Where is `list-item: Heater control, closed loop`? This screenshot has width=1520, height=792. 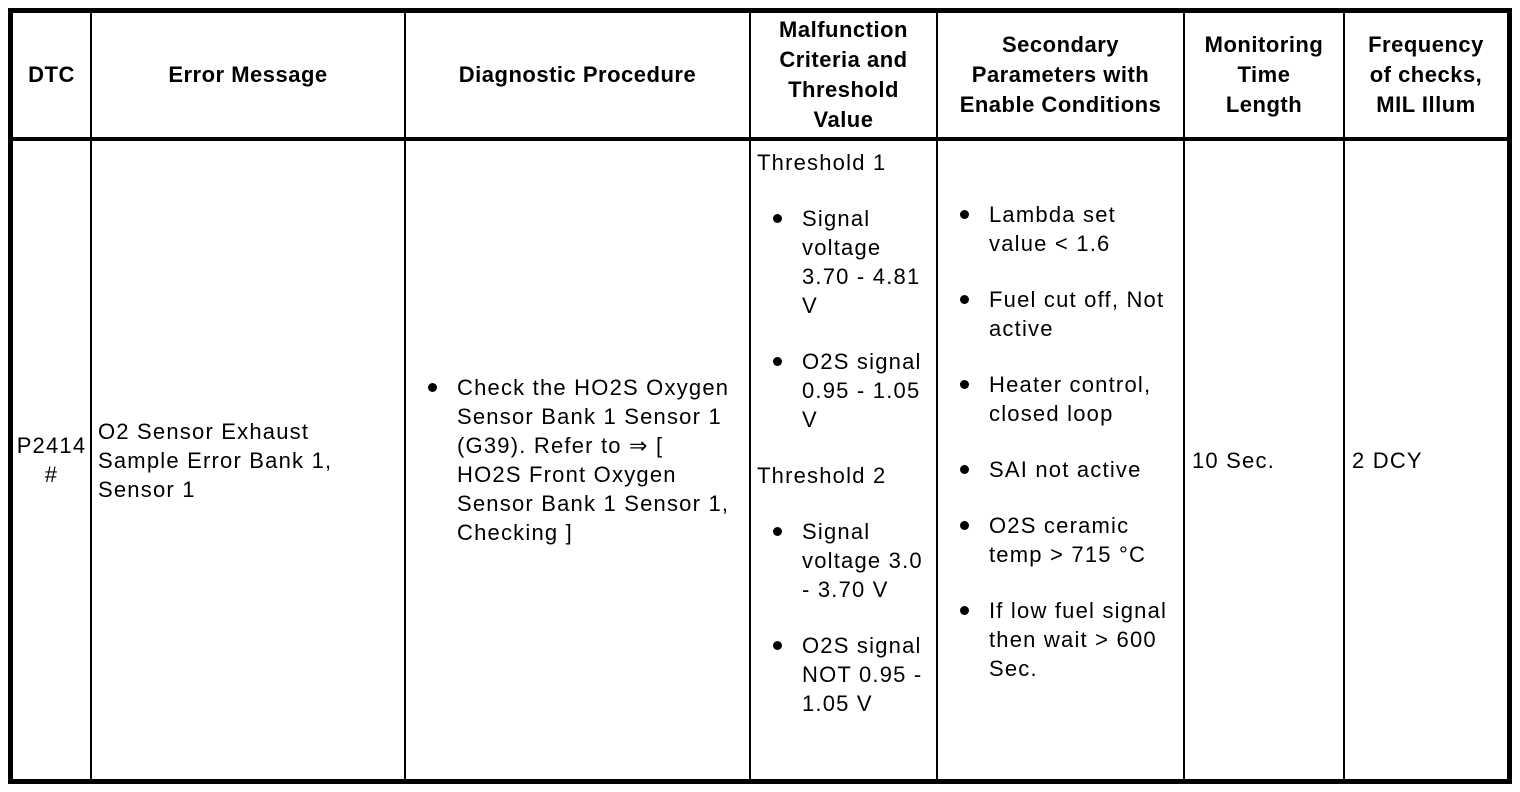 list-item: Heater control, closed loop is located at coordinates (1063, 399).